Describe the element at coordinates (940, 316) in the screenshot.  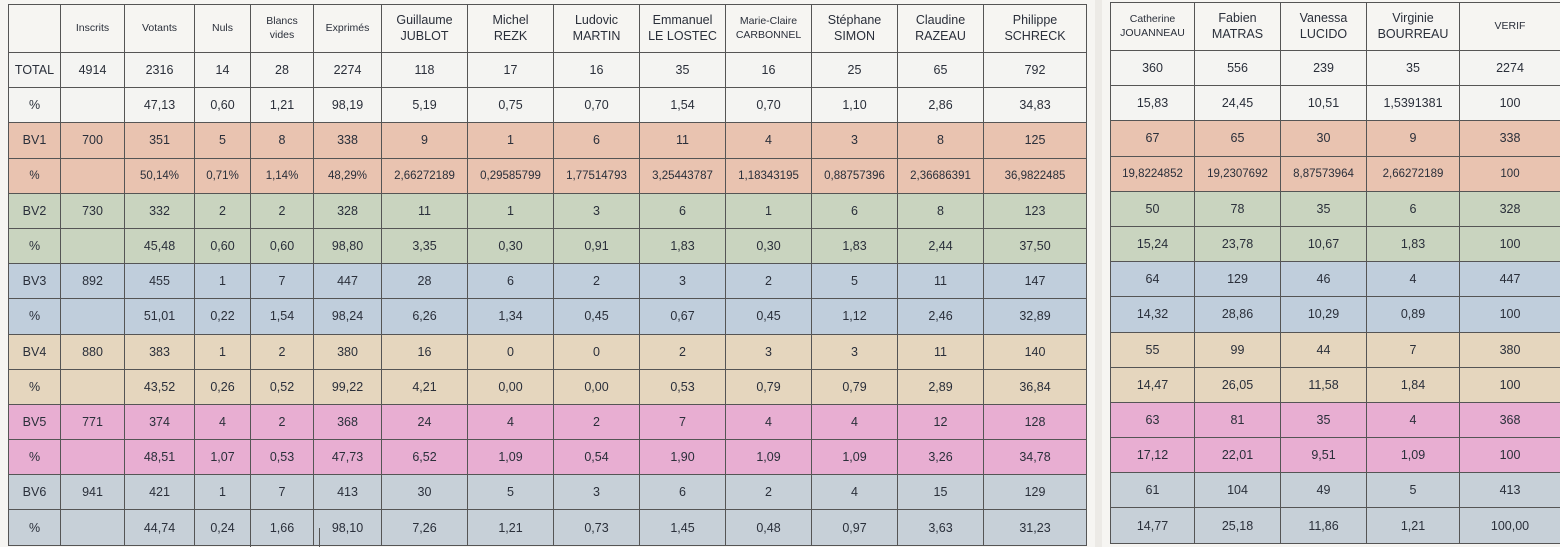
I see `table-cell: 2,46` at that location.